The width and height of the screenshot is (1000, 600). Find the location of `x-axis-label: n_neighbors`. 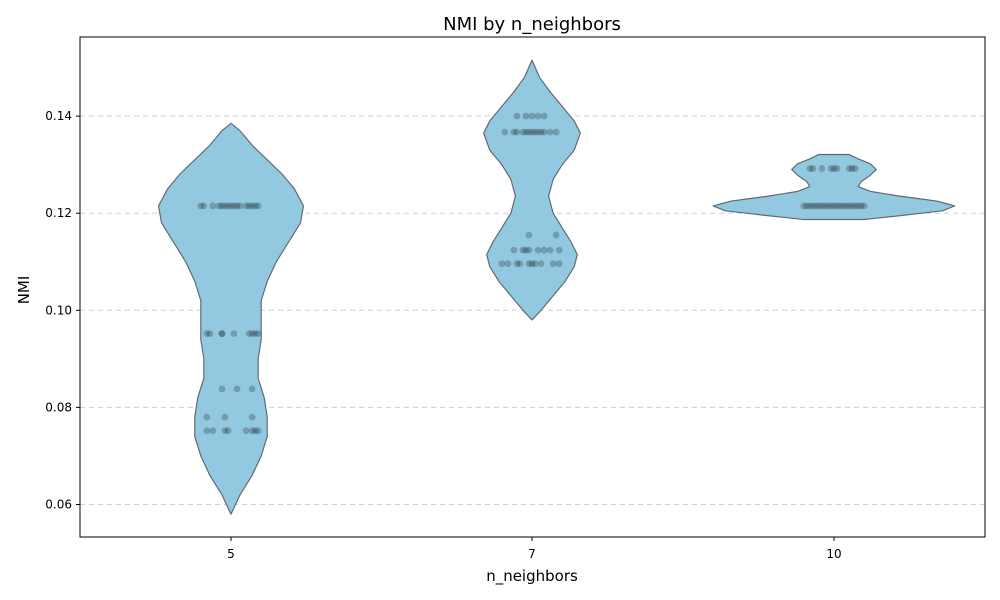

x-axis-label: n_neighbors is located at coordinates (532, 576).